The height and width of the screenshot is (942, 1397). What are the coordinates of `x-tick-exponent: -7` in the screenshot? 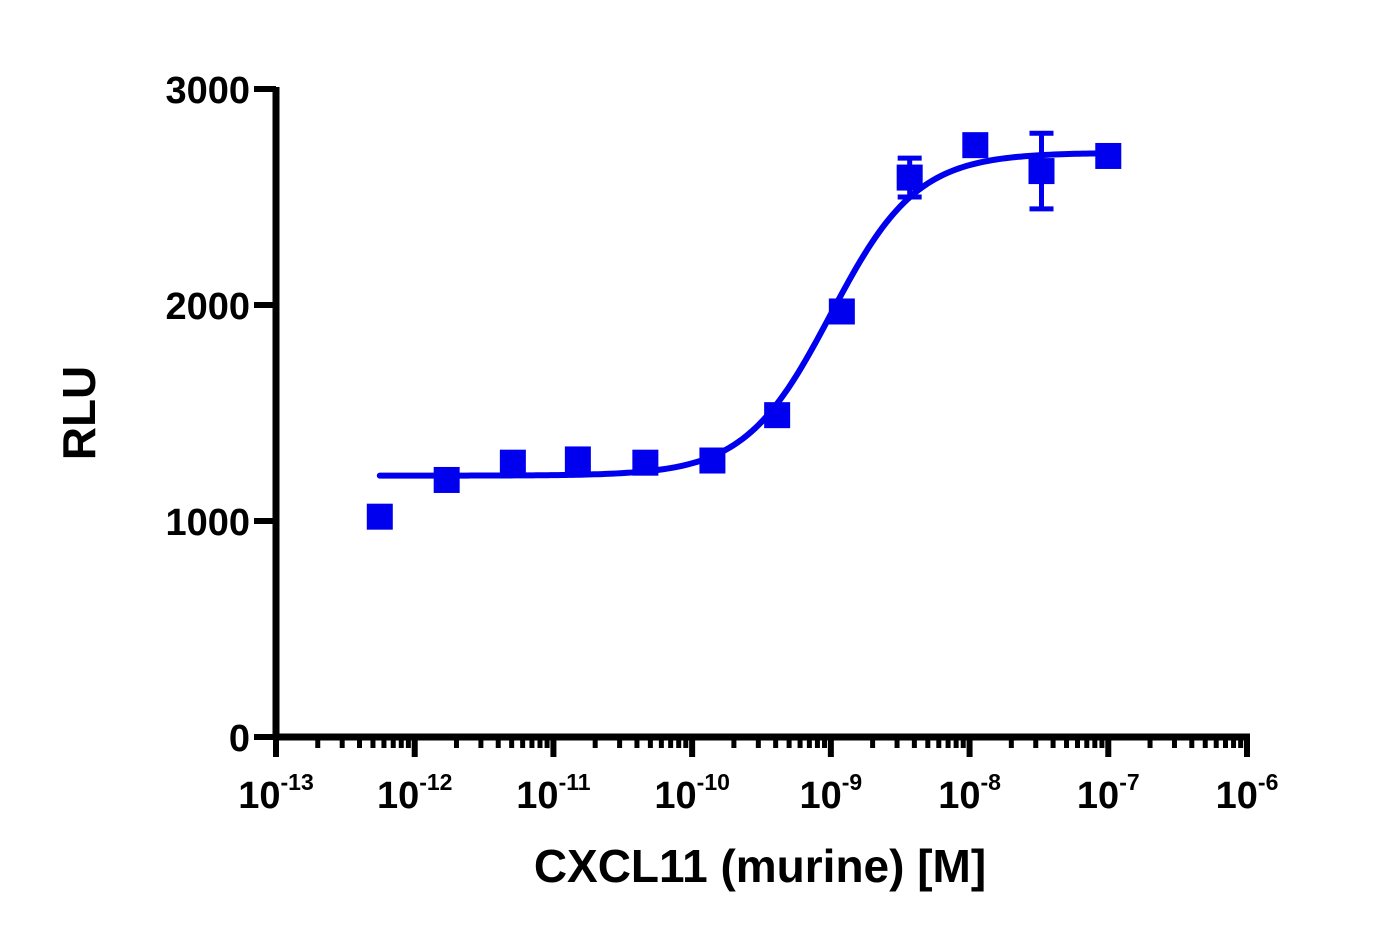 It's located at (1129, 782).